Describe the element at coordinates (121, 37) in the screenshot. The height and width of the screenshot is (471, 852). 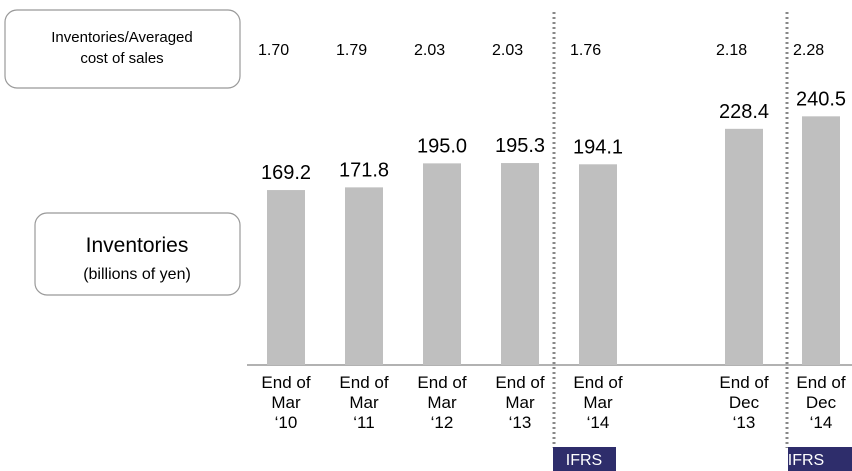
I see `ratio-label: Inventories/Averaged` at that location.